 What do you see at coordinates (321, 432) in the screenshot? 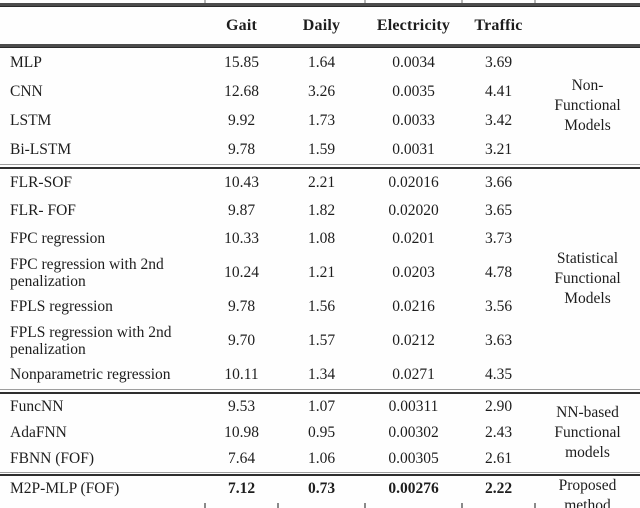
I see `metric-value-cell: 0.95` at bounding box center [321, 432].